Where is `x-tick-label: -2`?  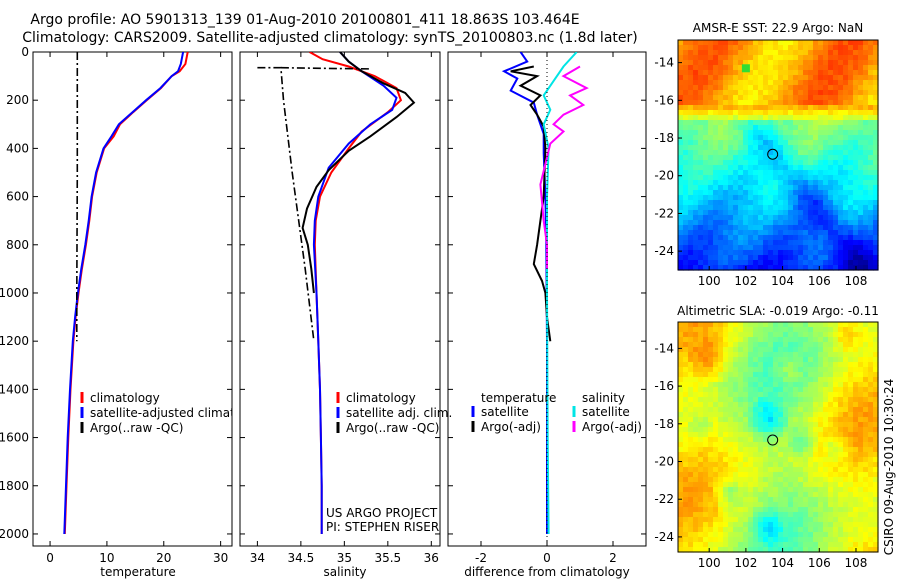 x-tick-label: -2 is located at coordinates (481, 558).